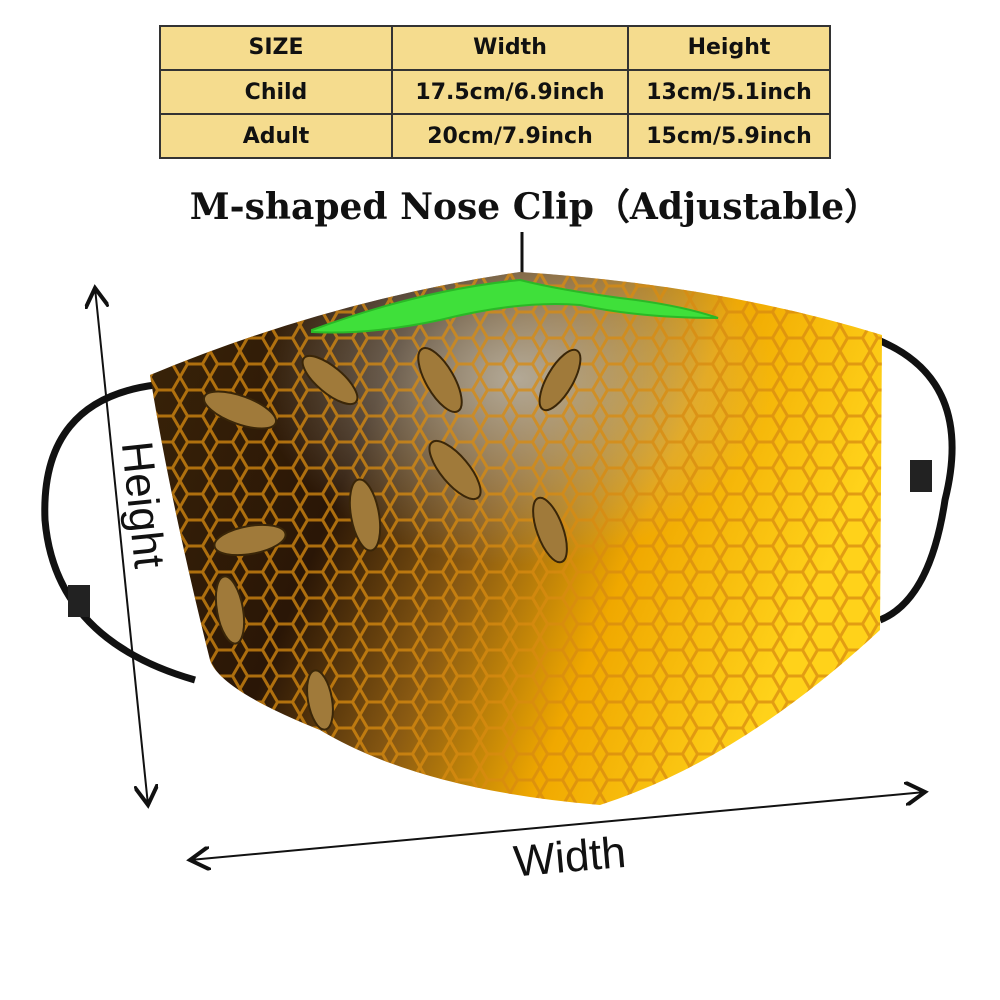 This screenshot has width=1000, height=1000. I want to click on header-cell: Width, so click(510, 47).